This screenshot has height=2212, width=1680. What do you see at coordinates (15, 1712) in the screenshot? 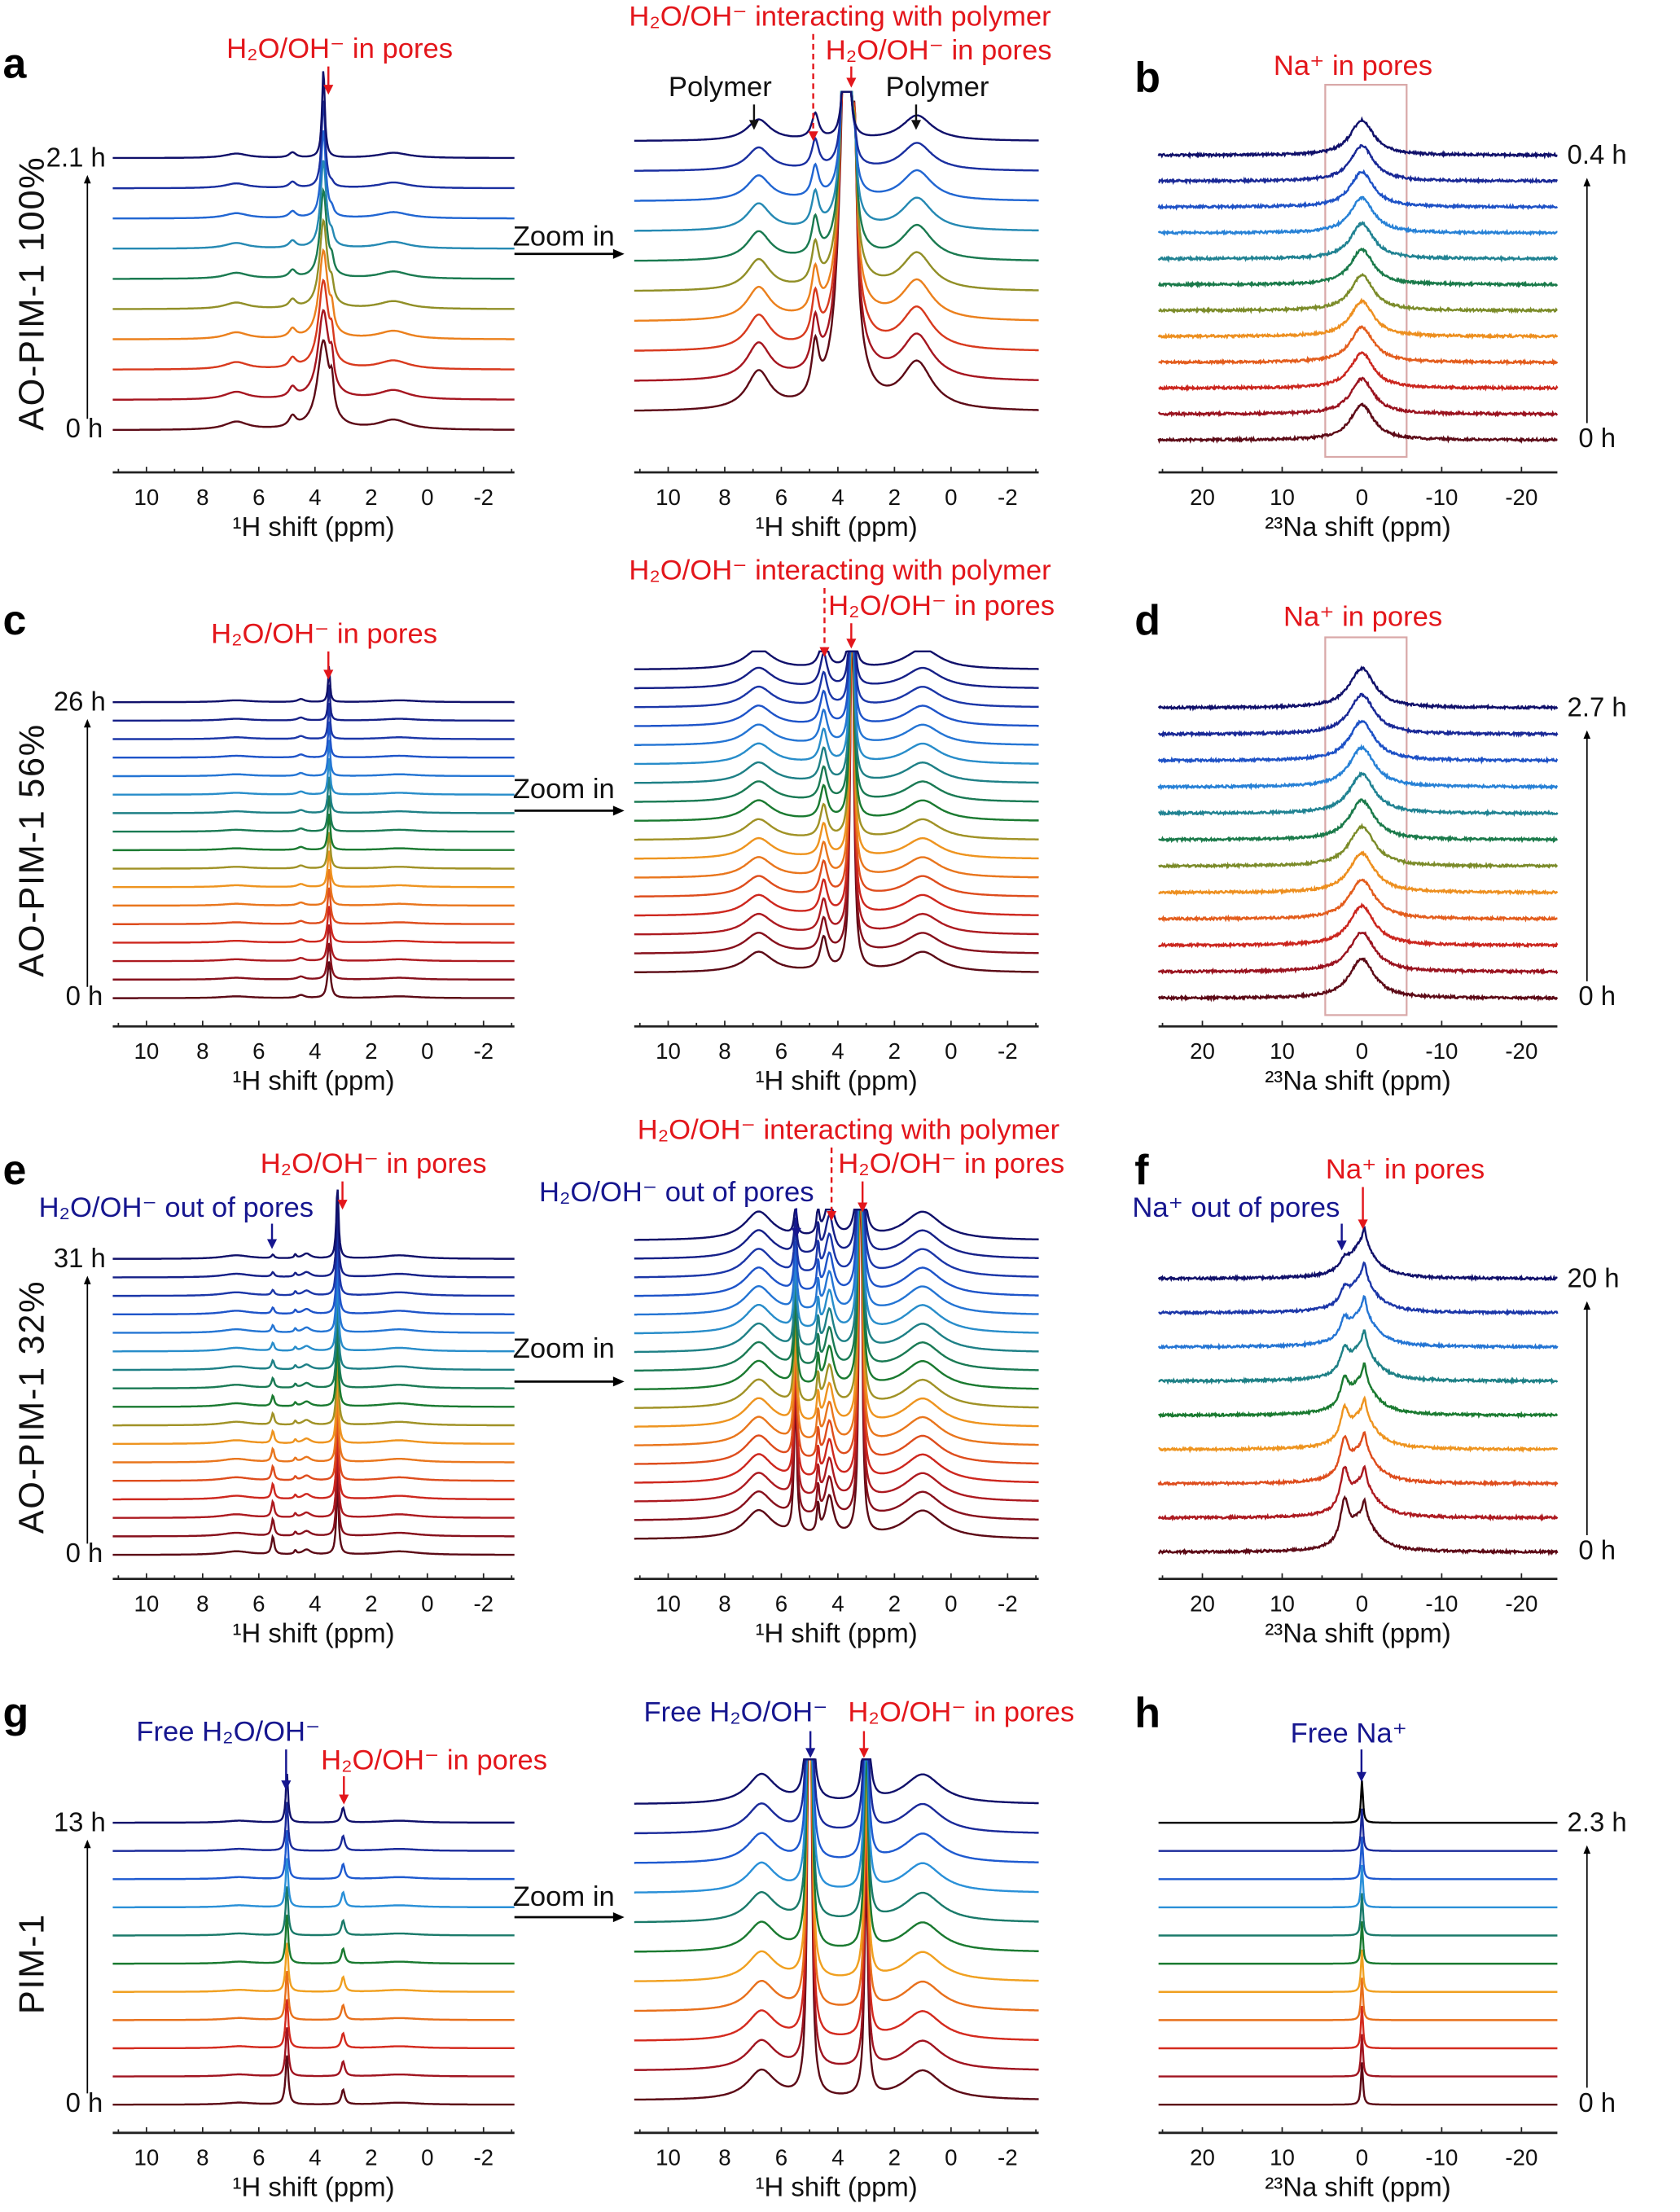
I see `panel-letter: g` at bounding box center [15, 1712].